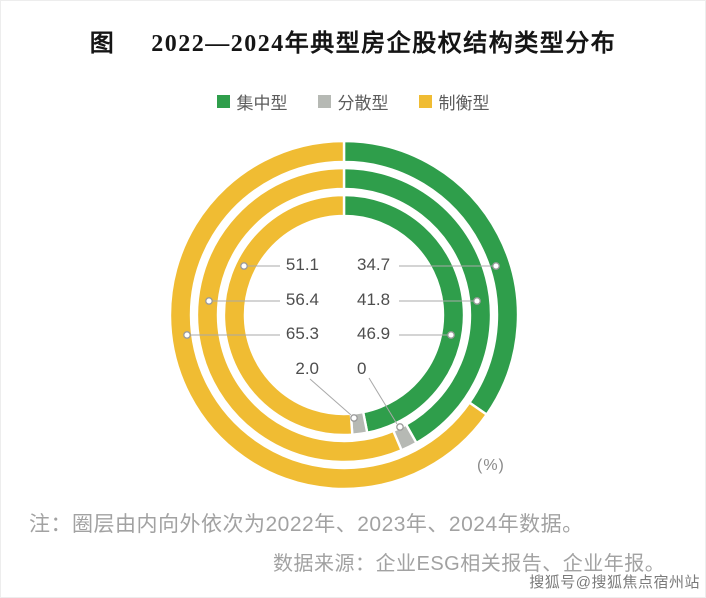 The height and width of the screenshot is (598, 706). What do you see at coordinates (306, 524) in the screenshot?
I see `footnote: 注：圈层由内向外依次为2022年、2023年、2024年数据。` at bounding box center [306, 524].